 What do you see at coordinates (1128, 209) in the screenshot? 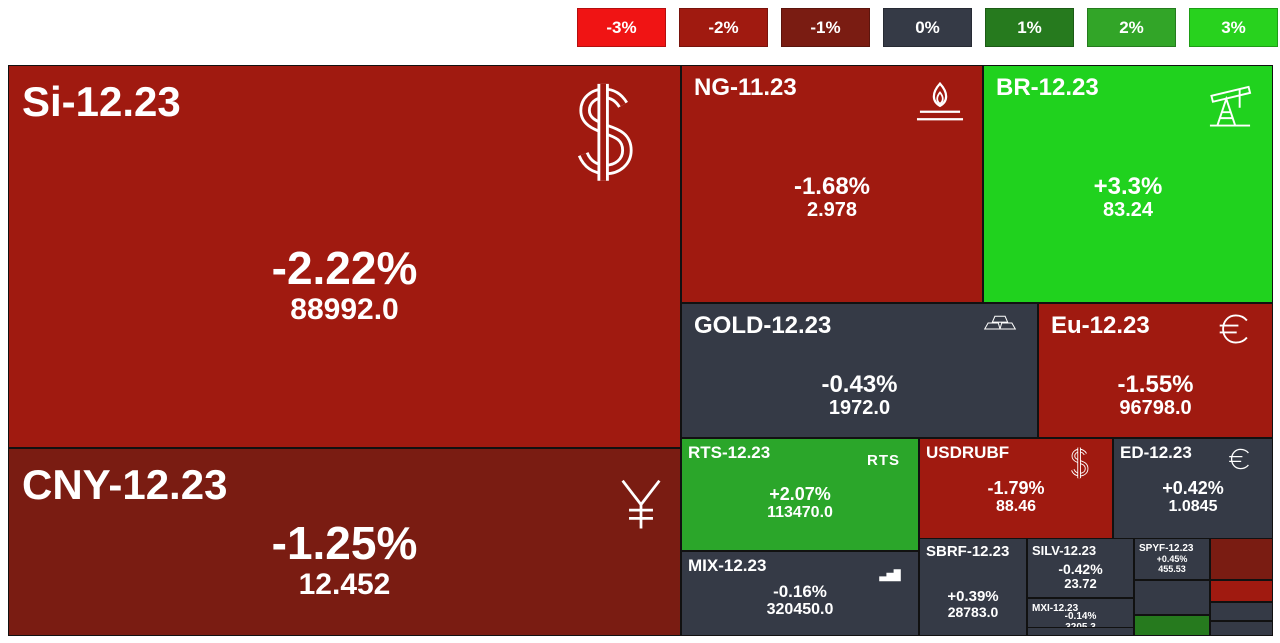
I see `tile-price: 83.24` at bounding box center [1128, 209].